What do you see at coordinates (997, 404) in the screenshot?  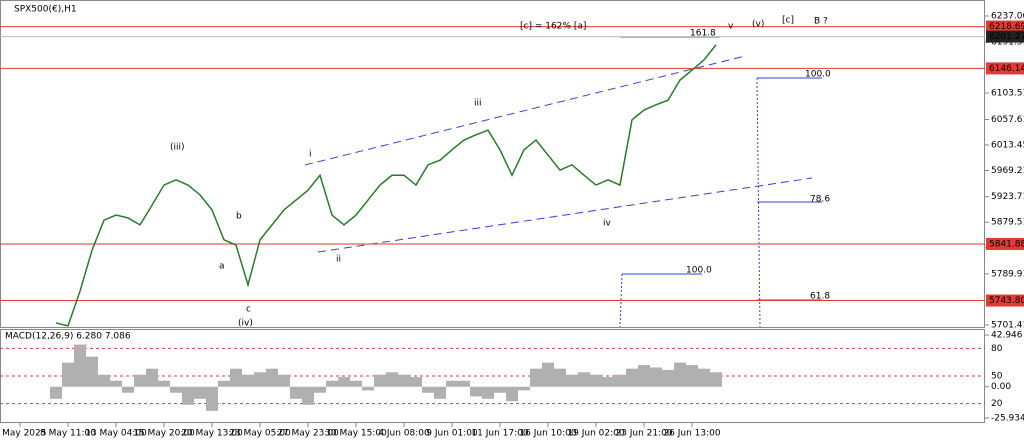 I see `y2-tick-label: 20` at bounding box center [997, 404].